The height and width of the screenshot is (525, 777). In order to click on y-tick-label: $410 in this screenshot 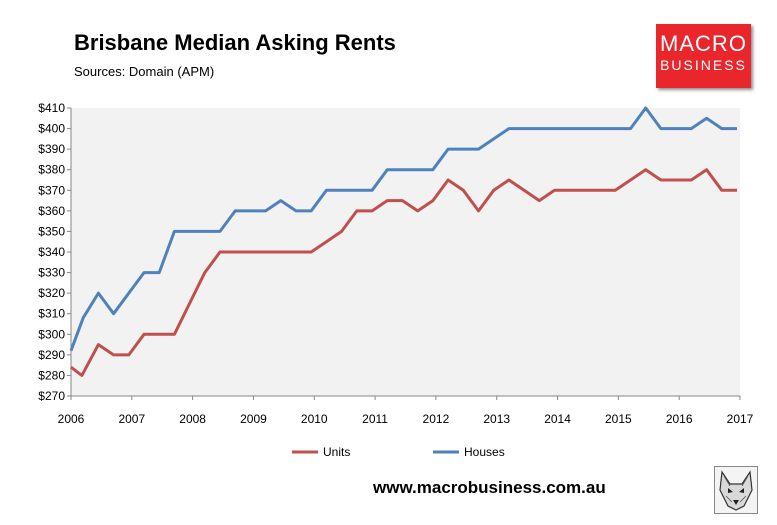, I will do `click(51, 108)`.